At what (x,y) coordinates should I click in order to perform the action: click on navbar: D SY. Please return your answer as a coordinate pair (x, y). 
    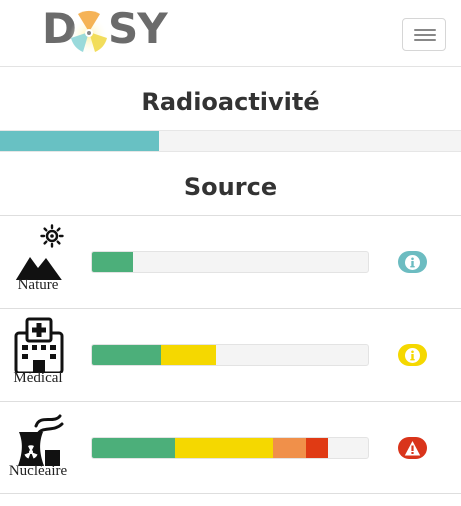
    Looking at the image, I should click on (230, 33).